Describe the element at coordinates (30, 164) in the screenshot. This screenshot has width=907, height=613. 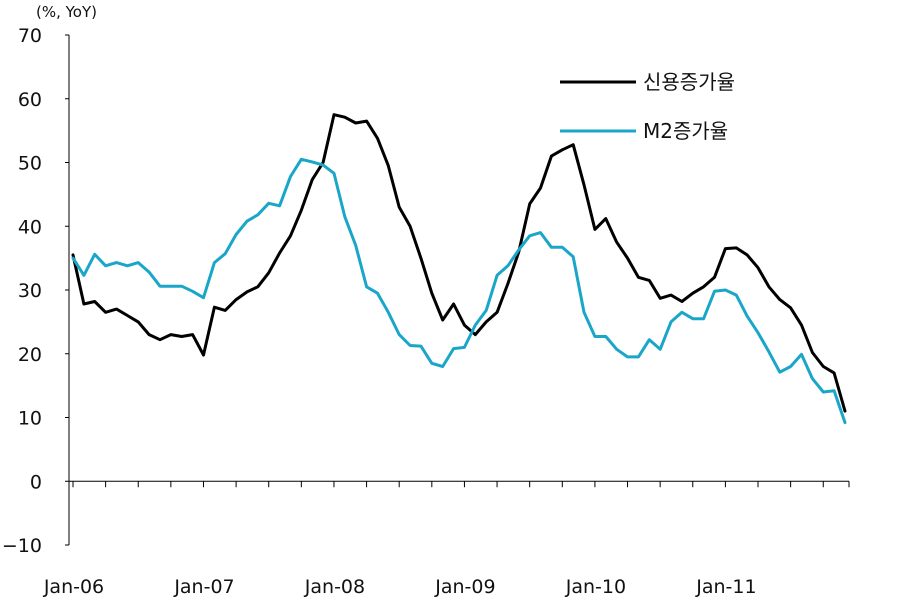
I see `y-tick-label: 50` at that location.